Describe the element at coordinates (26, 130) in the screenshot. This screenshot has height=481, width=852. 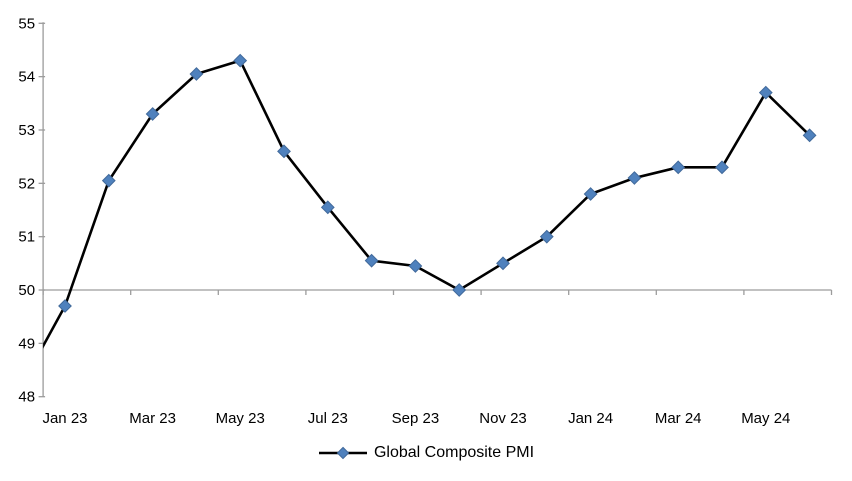
I see `svg-text: 53` at that location.